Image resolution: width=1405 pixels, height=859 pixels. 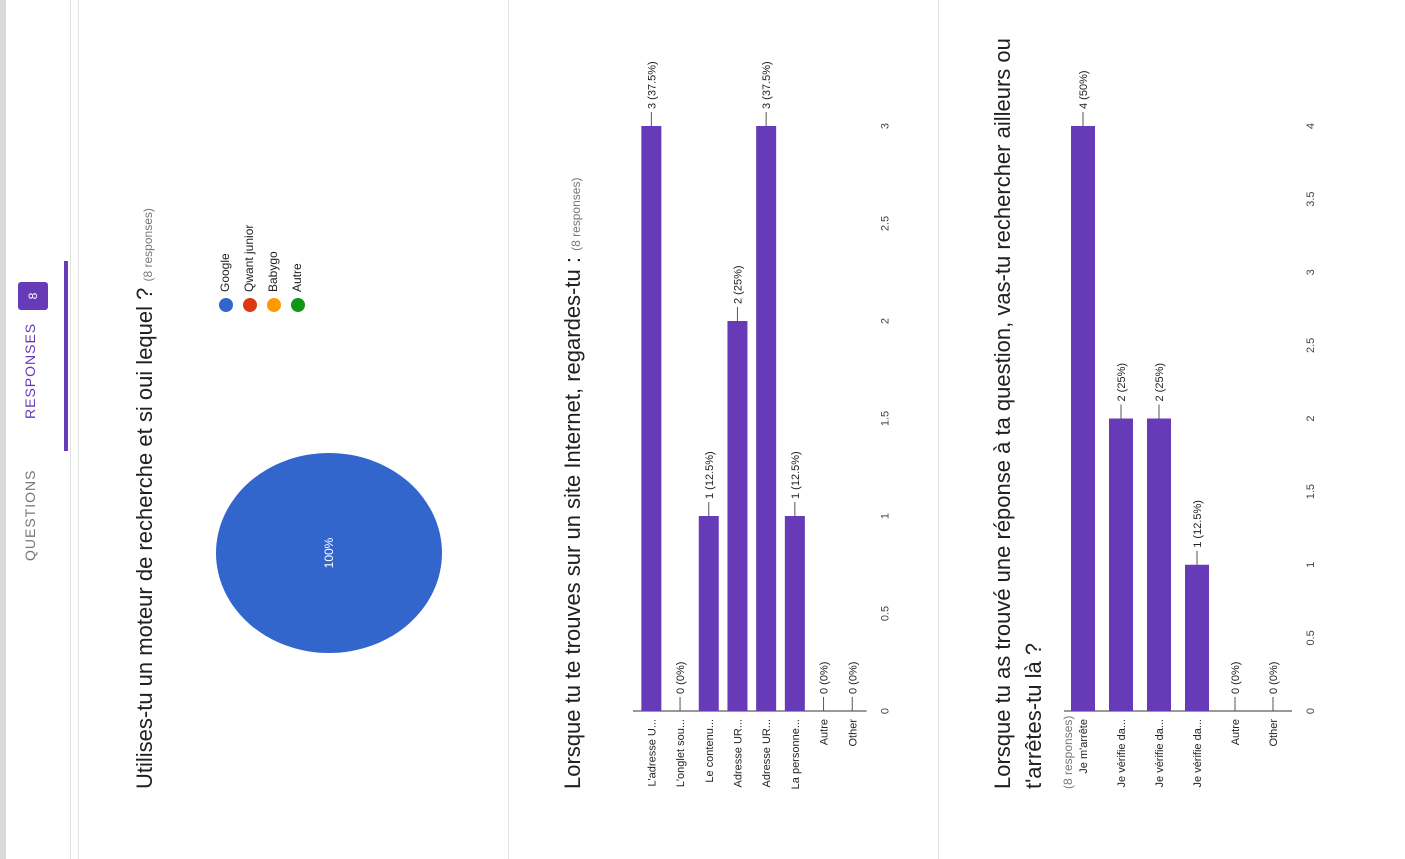 What do you see at coordinates (1311, 126) in the screenshot?
I see `tick-label: 4` at bounding box center [1311, 126].